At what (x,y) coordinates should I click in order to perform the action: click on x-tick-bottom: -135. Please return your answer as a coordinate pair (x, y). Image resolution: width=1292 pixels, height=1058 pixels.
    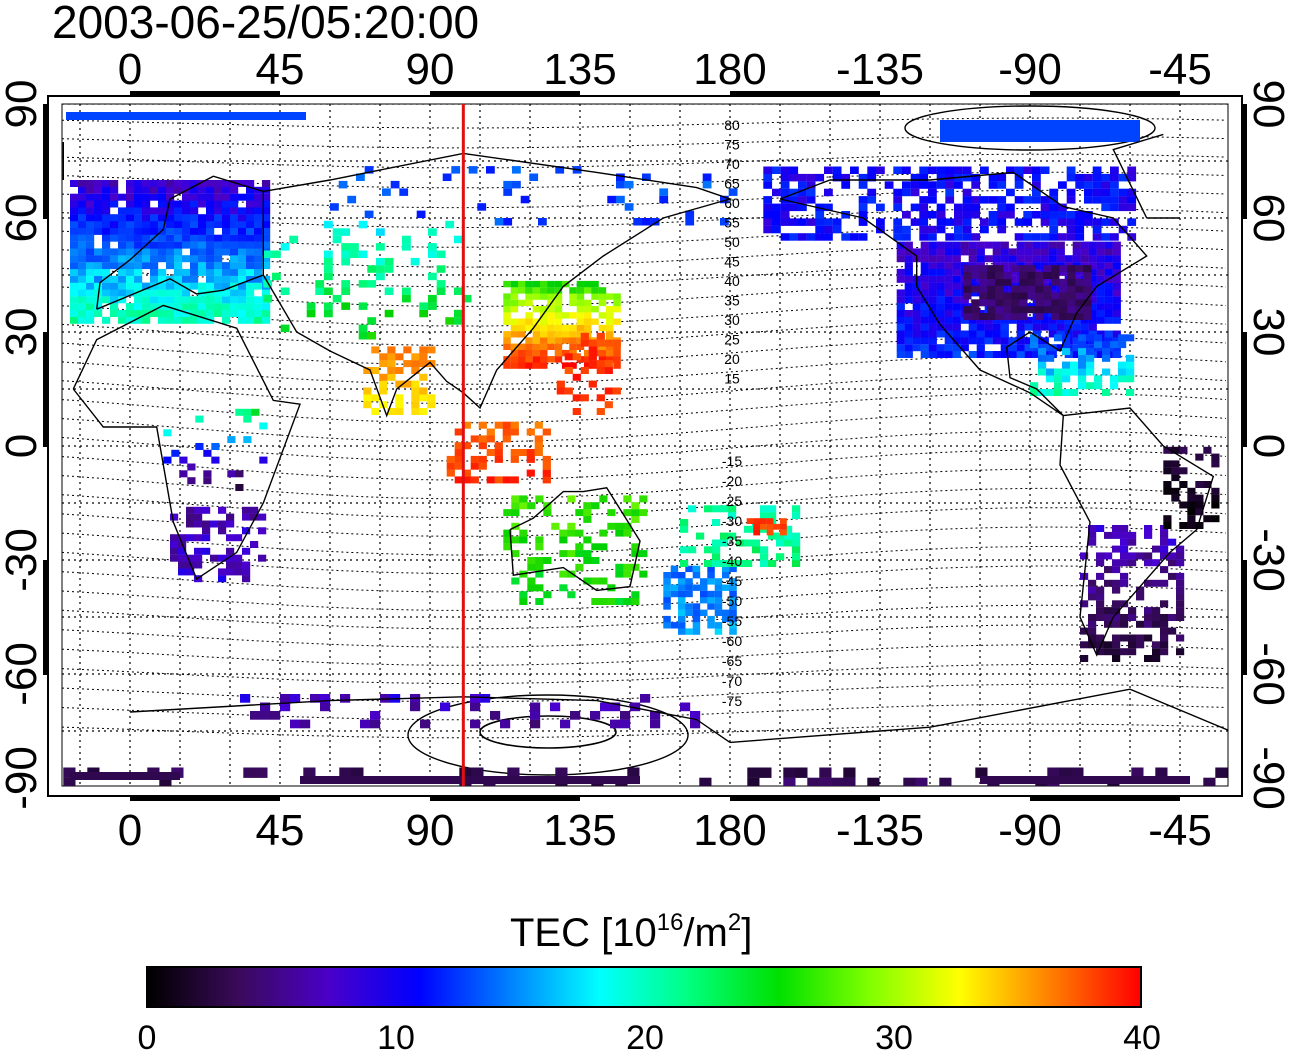
    Looking at the image, I should click on (880, 830).